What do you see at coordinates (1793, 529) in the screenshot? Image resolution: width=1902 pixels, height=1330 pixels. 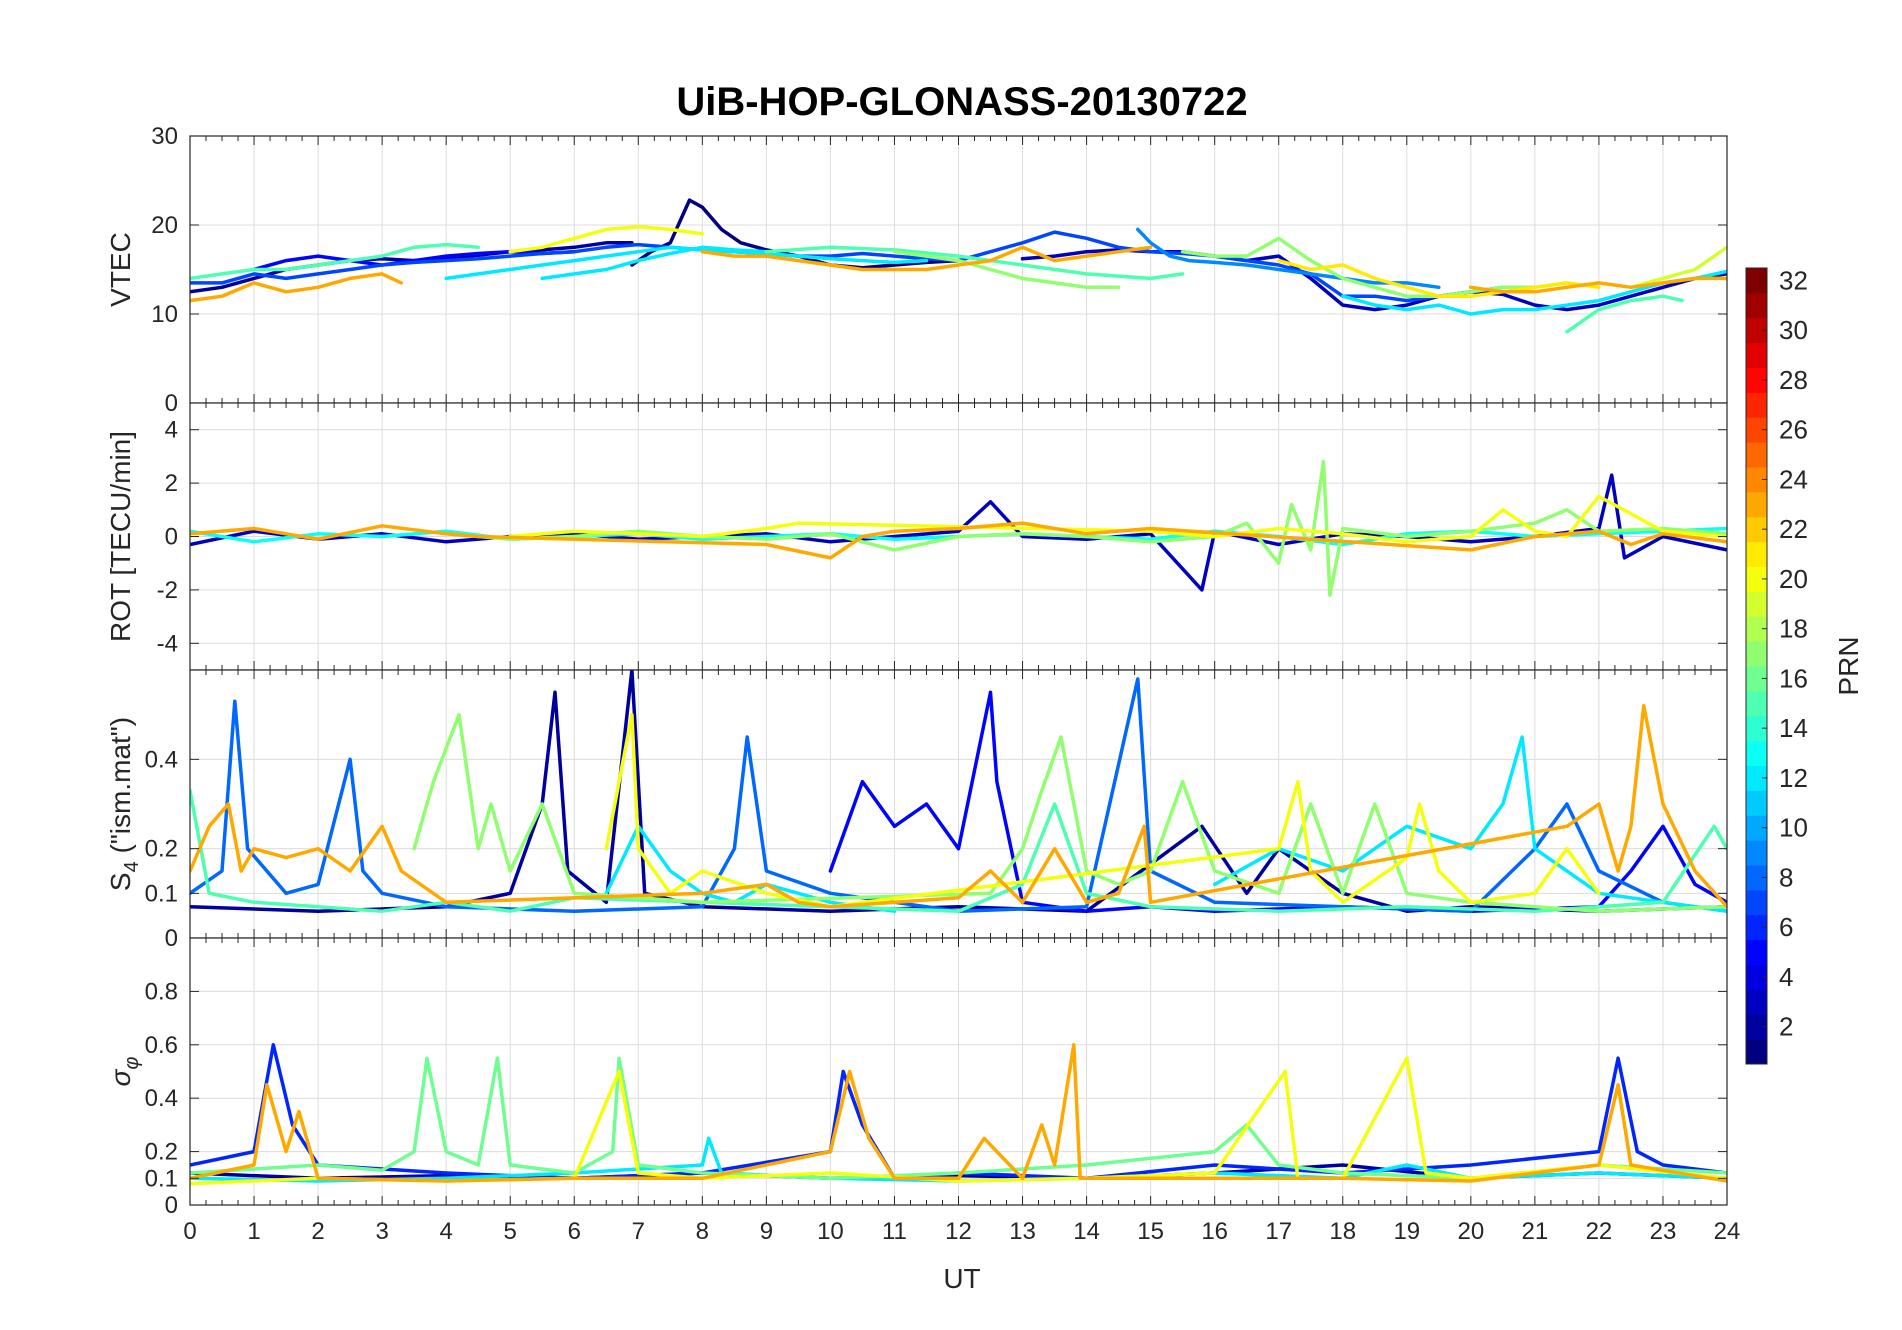 I see `colorbar-tick-label: 22` at bounding box center [1793, 529].